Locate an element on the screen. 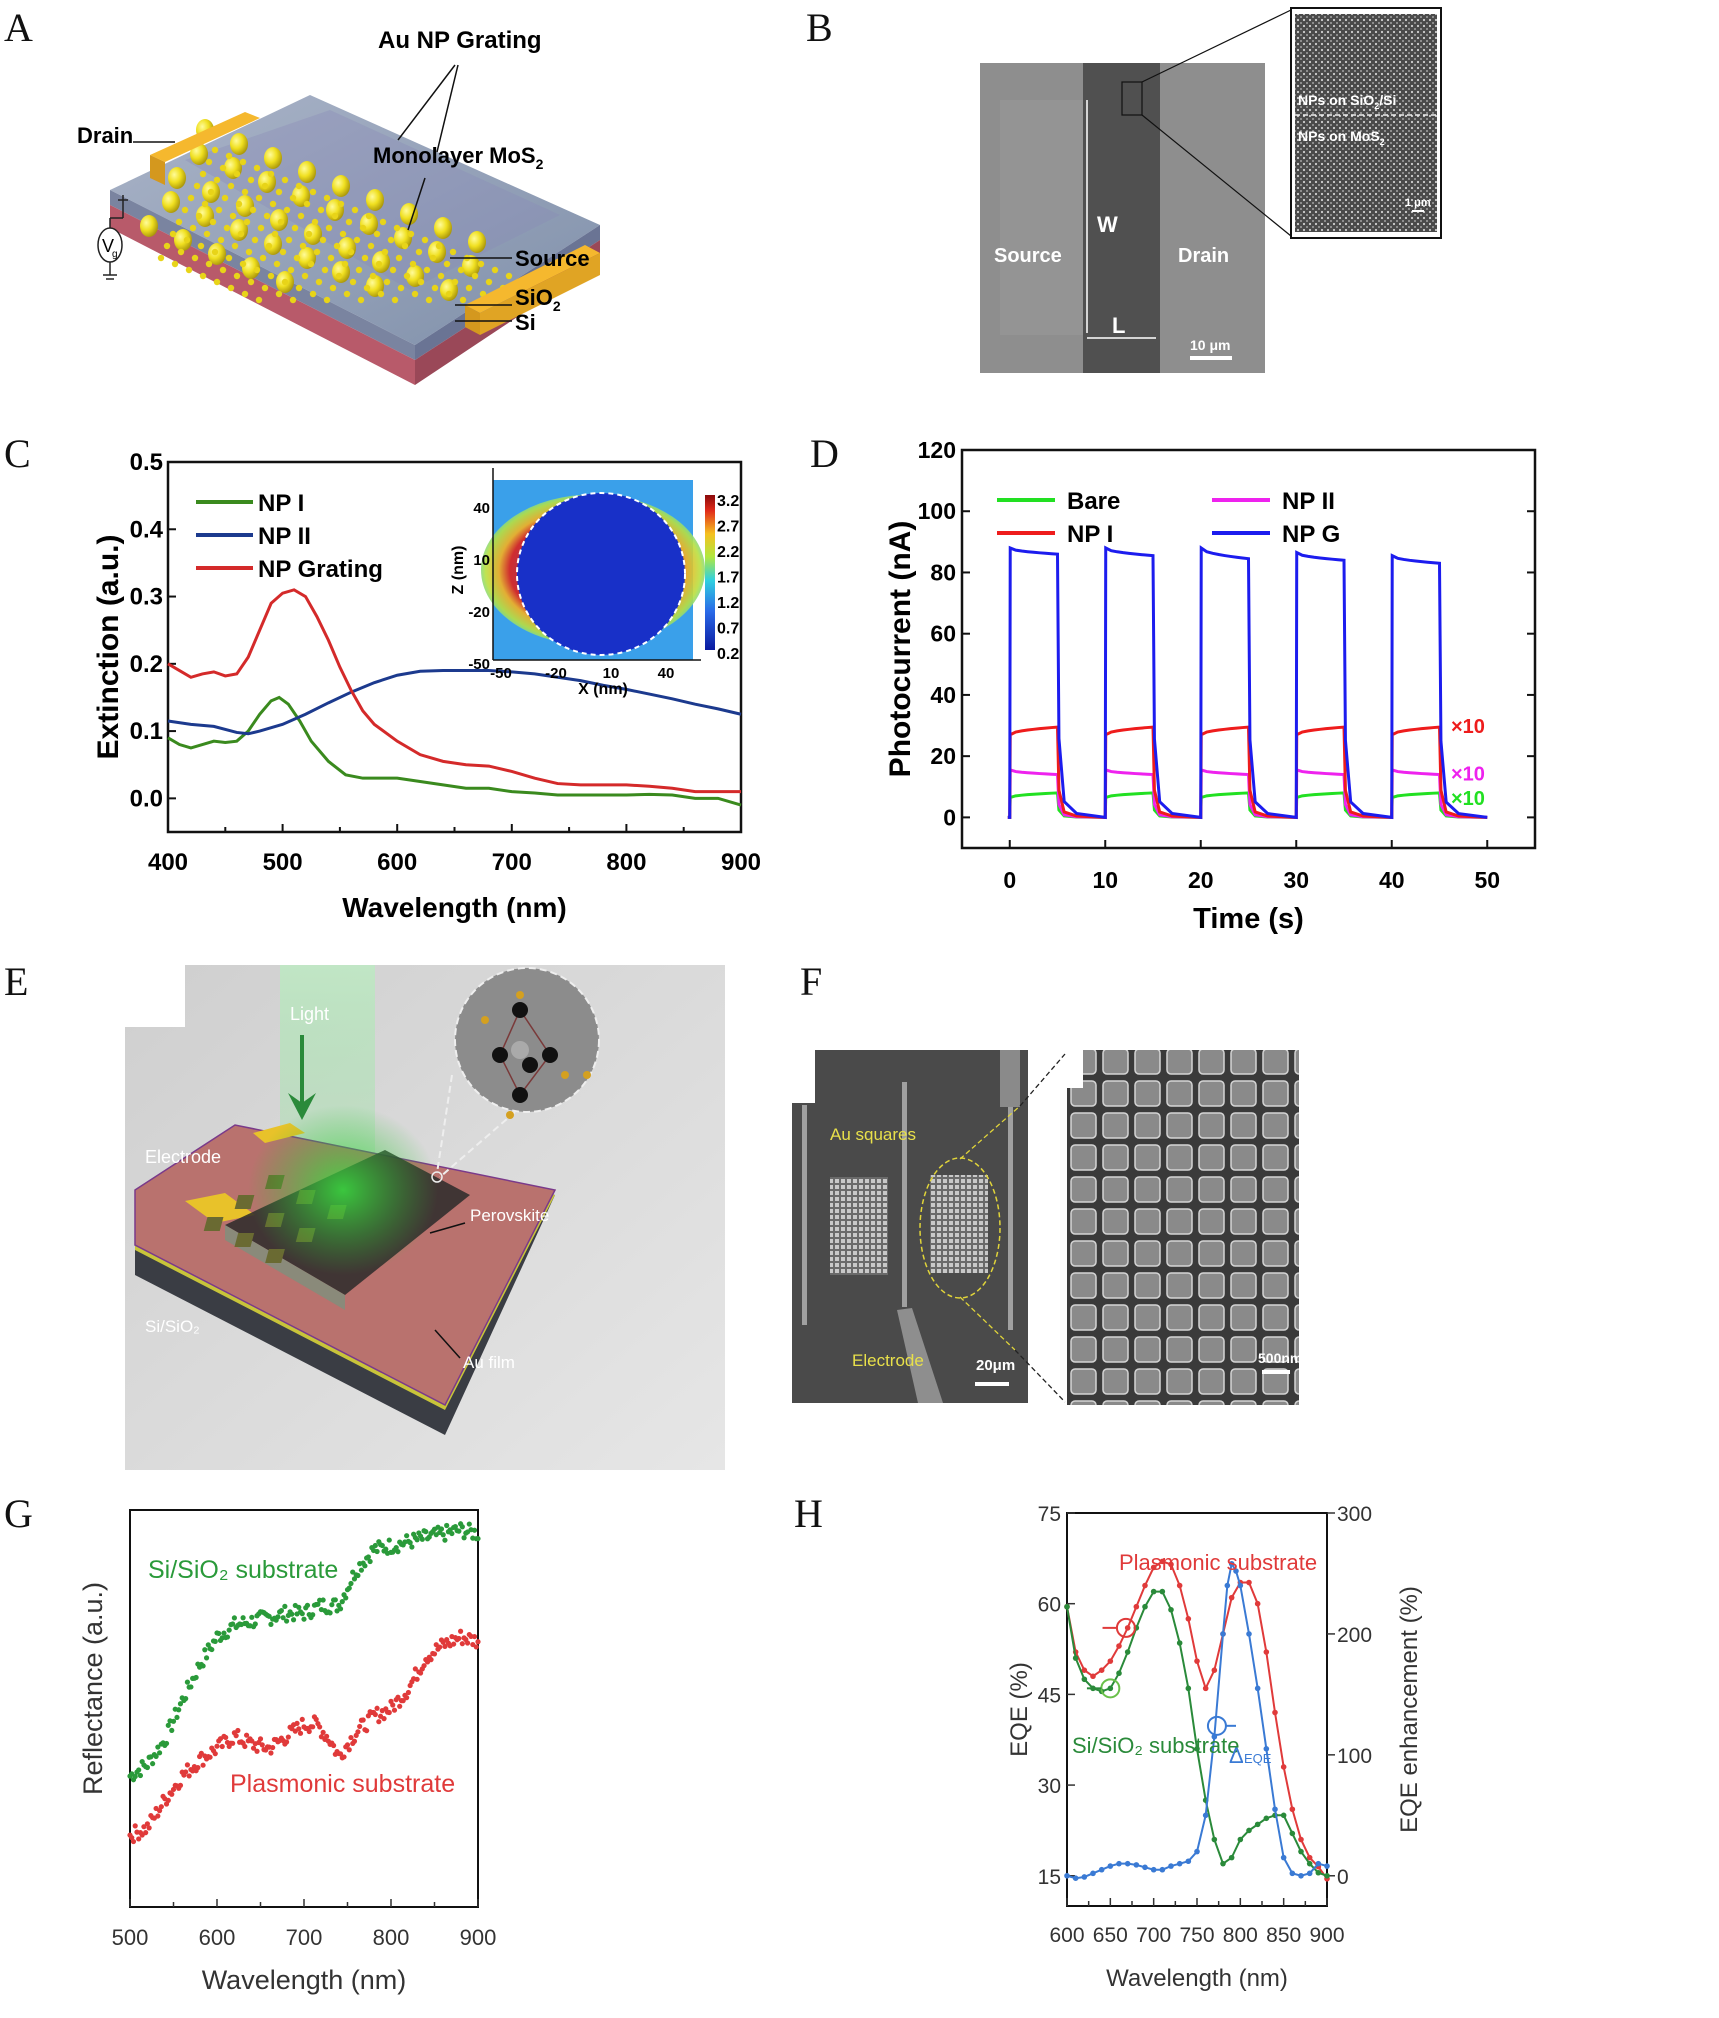 The image size is (1719, 2018). y-axis-label: Photocurrent (nA) is located at coordinates (900, 649).